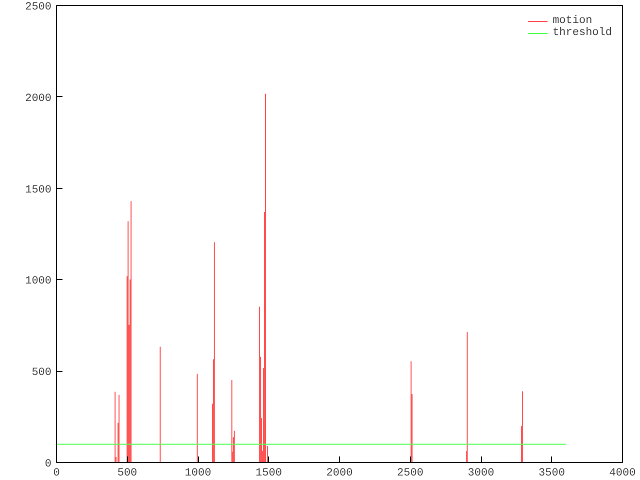 This screenshot has height=480, width=640. What do you see at coordinates (551, 474) in the screenshot?
I see `x-tick-label: 3500` at bounding box center [551, 474].